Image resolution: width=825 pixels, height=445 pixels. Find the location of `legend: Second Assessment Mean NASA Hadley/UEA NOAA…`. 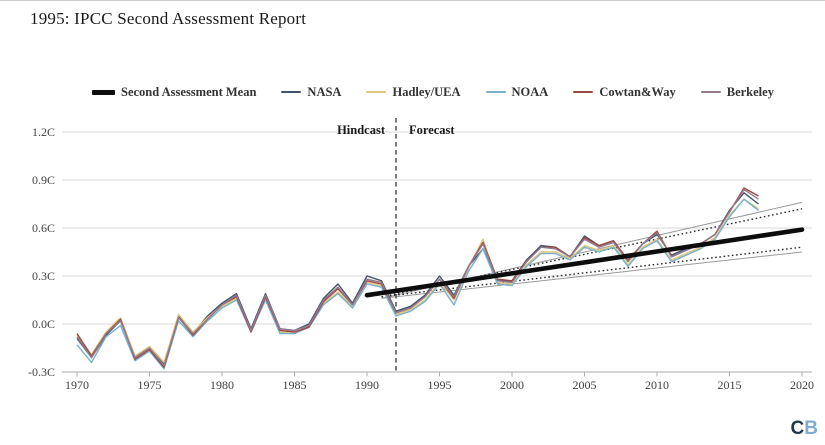

legend: Second Assessment Mean NASA Hadley/UEA NOAA… is located at coordinates (433, 92).